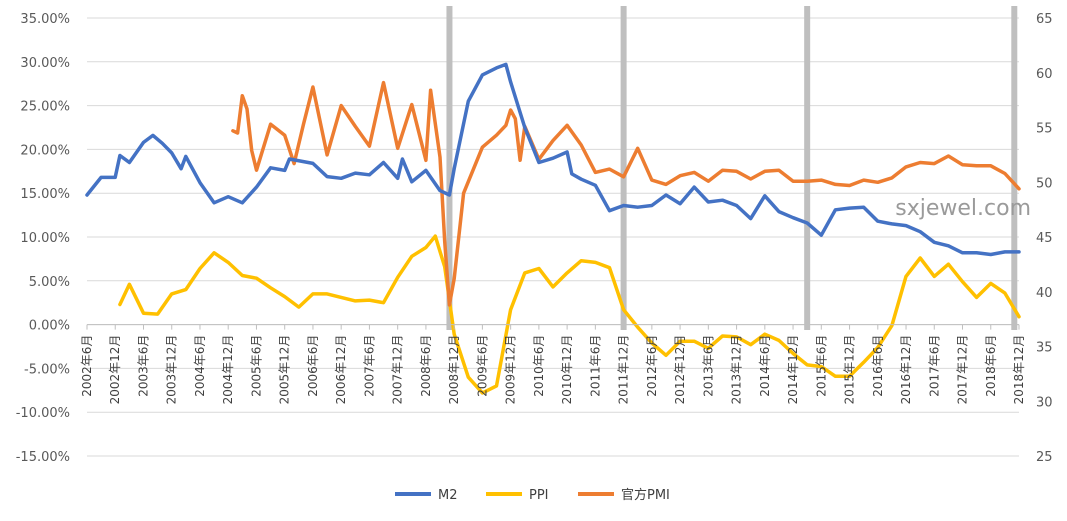 Image resolution: width=1067 pixels, height=521 pixels. What do you see at coordinates (143, 366) in the screenshot?
I see `x-tick-label: 2003年6月` at bounding box center [143, 366].